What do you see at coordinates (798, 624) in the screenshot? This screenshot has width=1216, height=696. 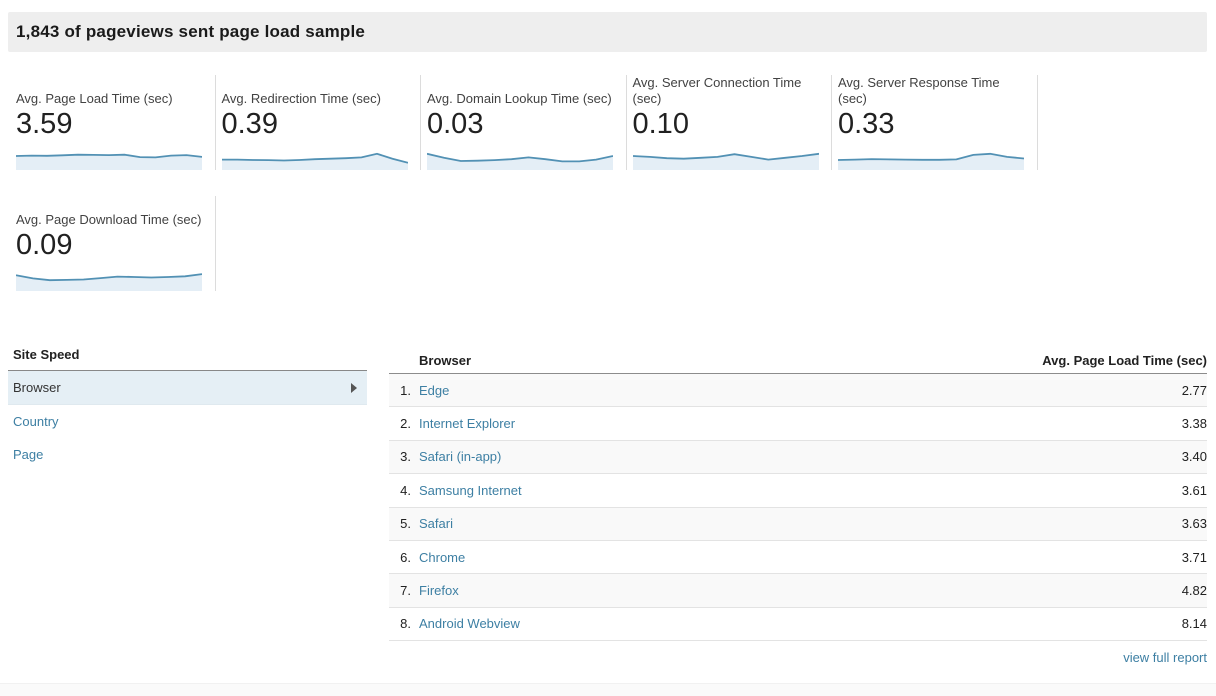 I see `table-row: 8. Android Webview 8.14` at bounding box center [798, 624].